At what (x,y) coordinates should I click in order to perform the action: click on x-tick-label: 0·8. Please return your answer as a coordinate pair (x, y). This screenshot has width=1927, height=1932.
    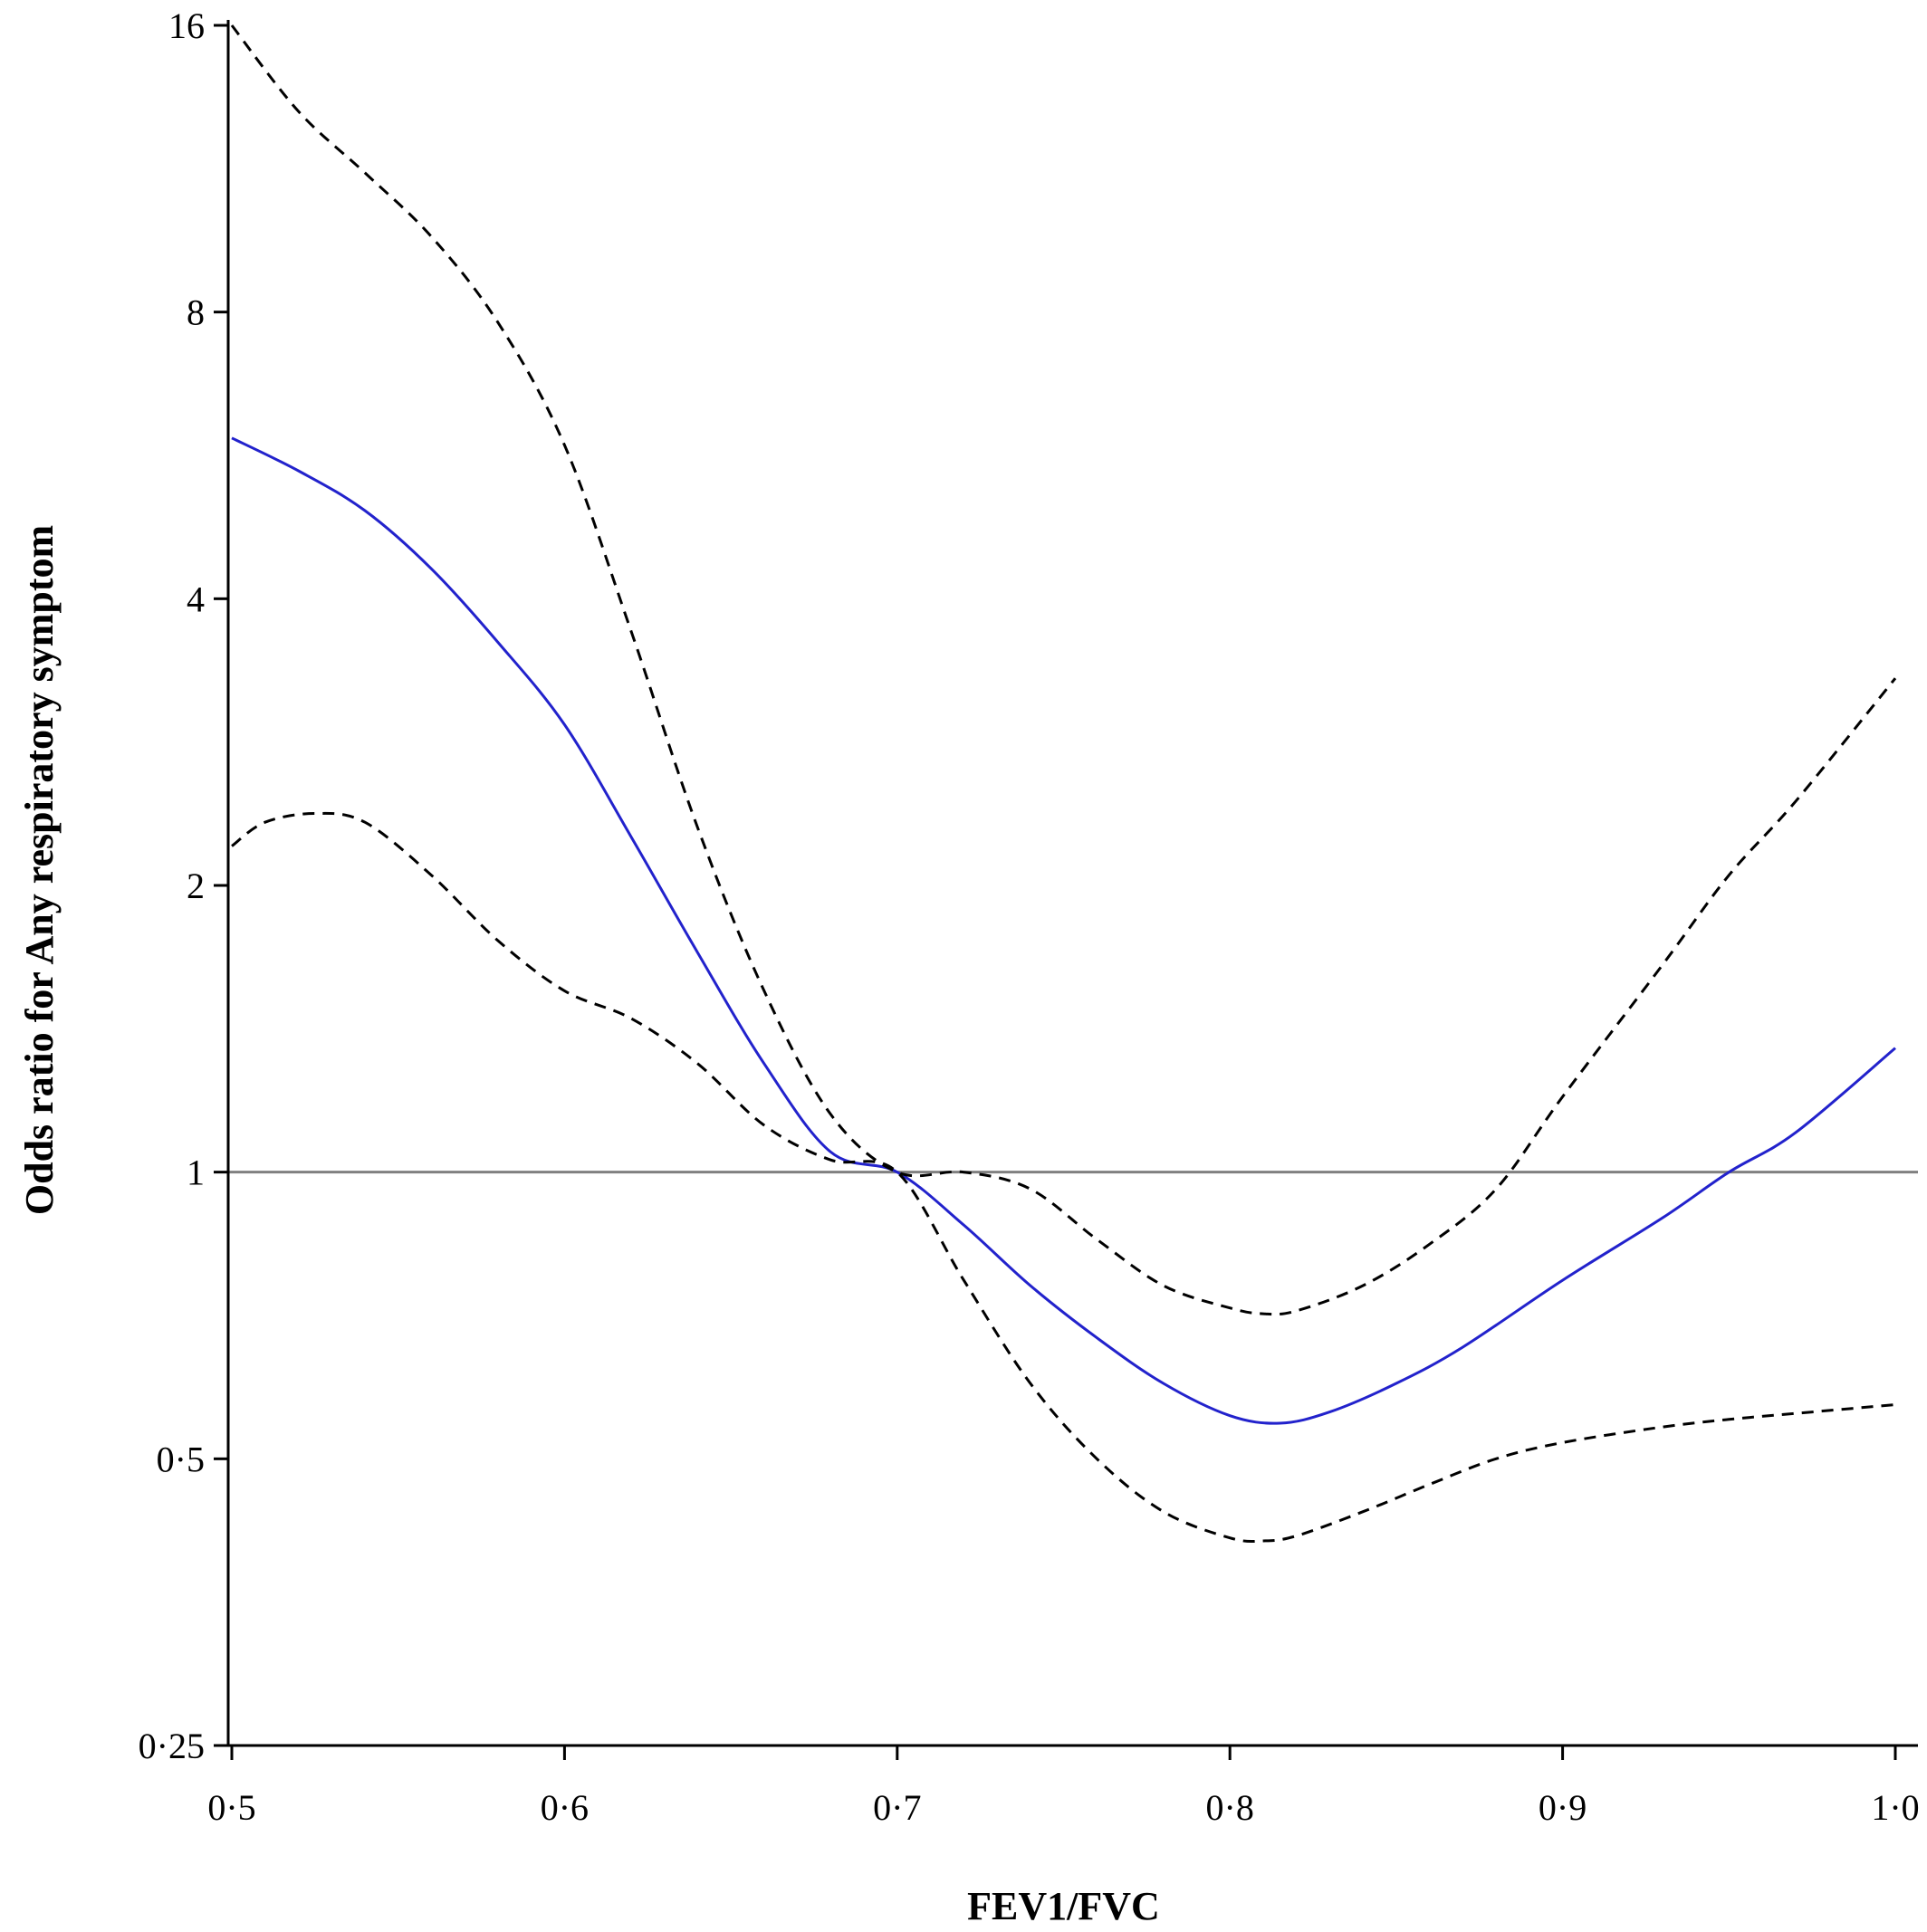
    Looking at the image, I should click on (1230, 1807).